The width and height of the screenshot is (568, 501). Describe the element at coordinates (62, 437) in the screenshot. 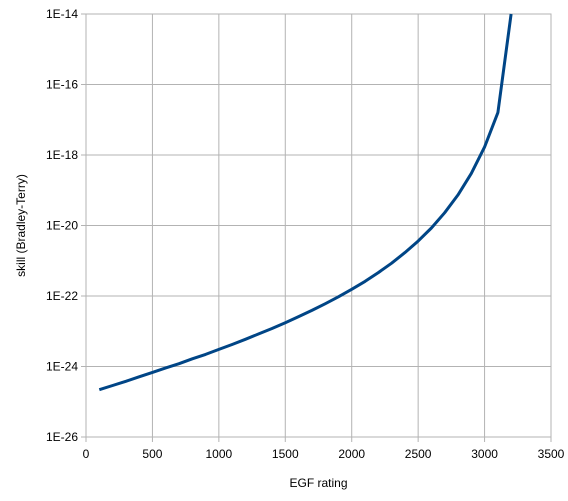

I see `y-tick-label: 1E-26` at that location.